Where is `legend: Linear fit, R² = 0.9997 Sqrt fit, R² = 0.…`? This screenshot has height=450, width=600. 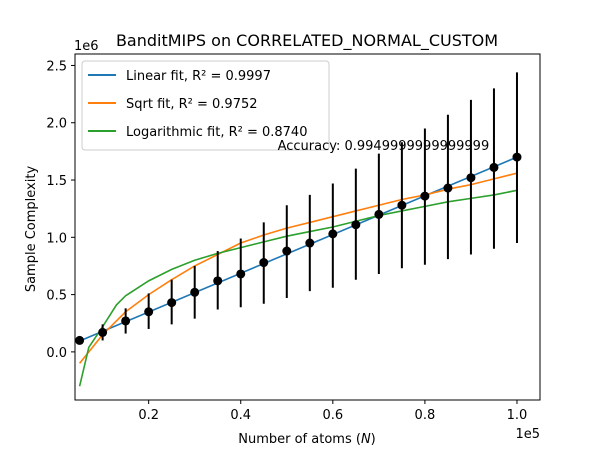
legend: Linear fit, R² = 0.9997 Sqrt fit, R² = 0.… is located at coordinates (205, 105).